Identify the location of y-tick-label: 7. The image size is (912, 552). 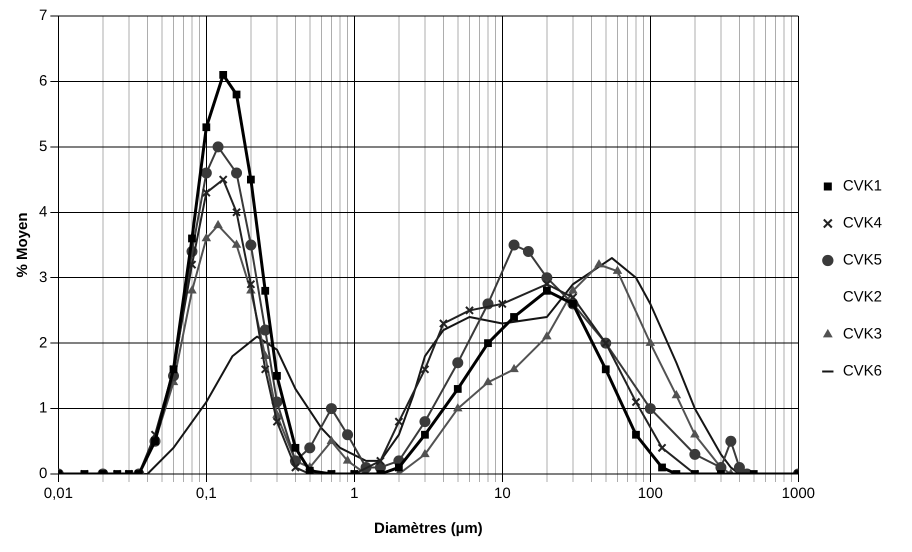
(43, 15).